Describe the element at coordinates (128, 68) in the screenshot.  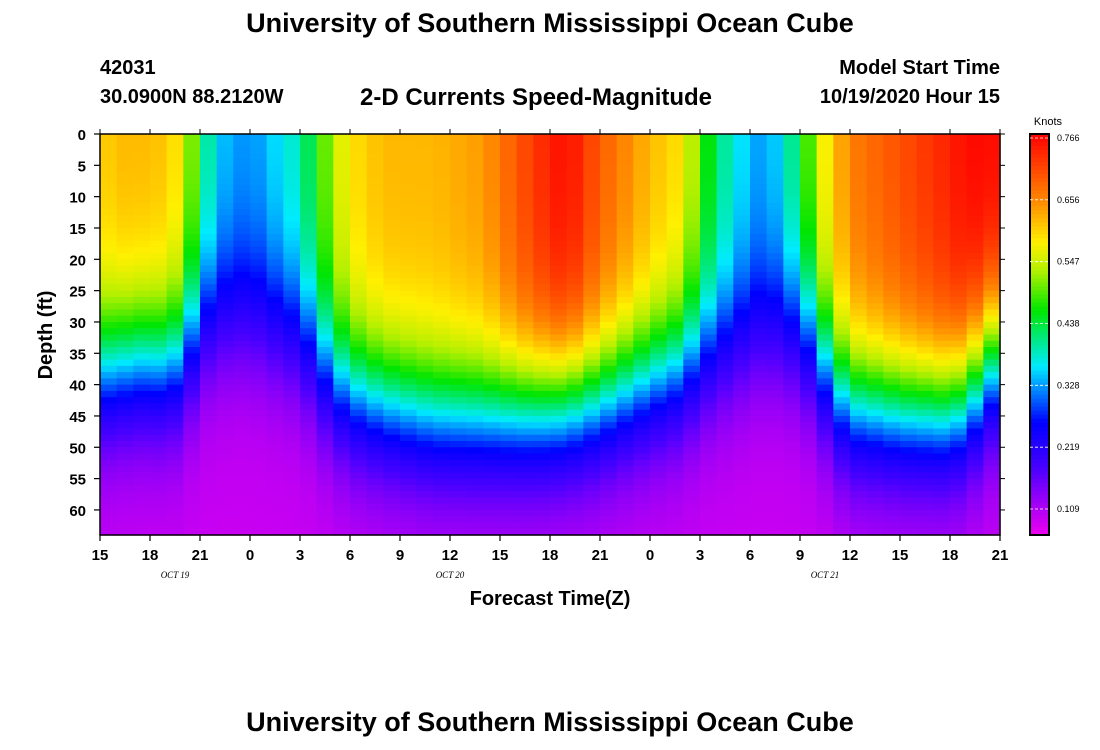
I see `station-id: 42031` at that location.